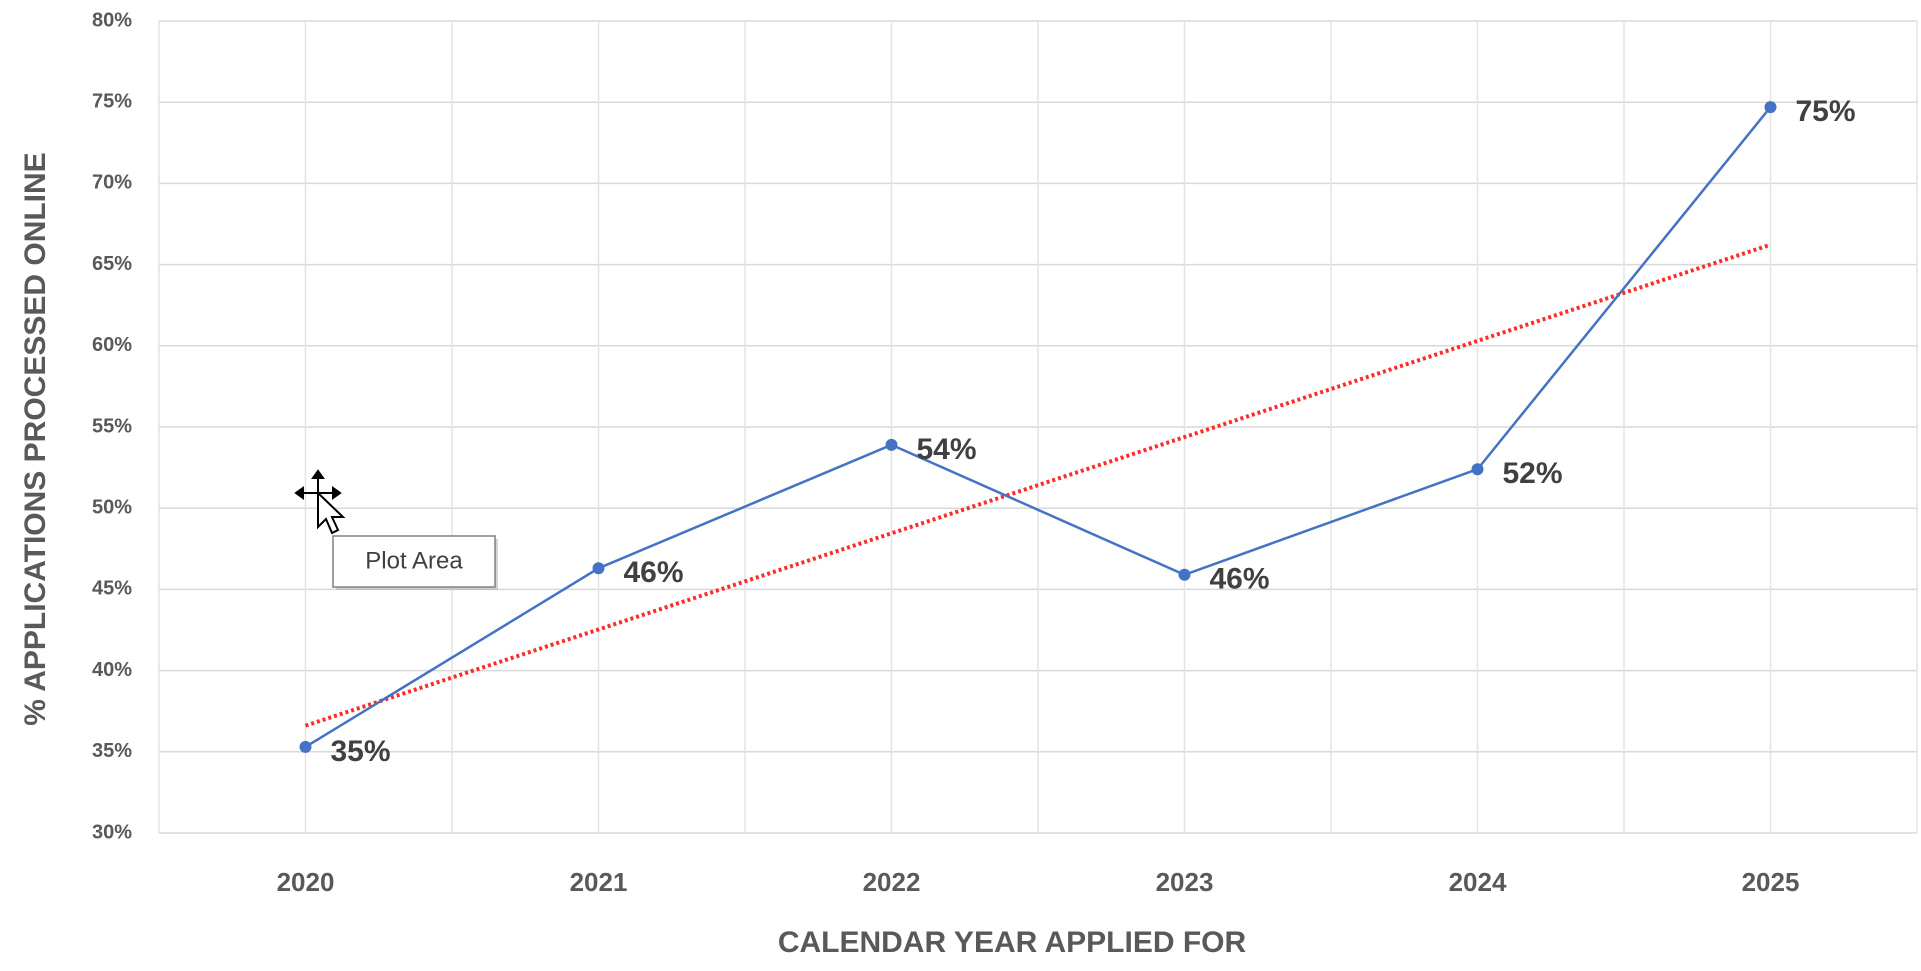 The height and width of the screenshot is (971, 1921). Describe the element at coordinates (320, 502) in the screenshot. I see `cursor` at that location.